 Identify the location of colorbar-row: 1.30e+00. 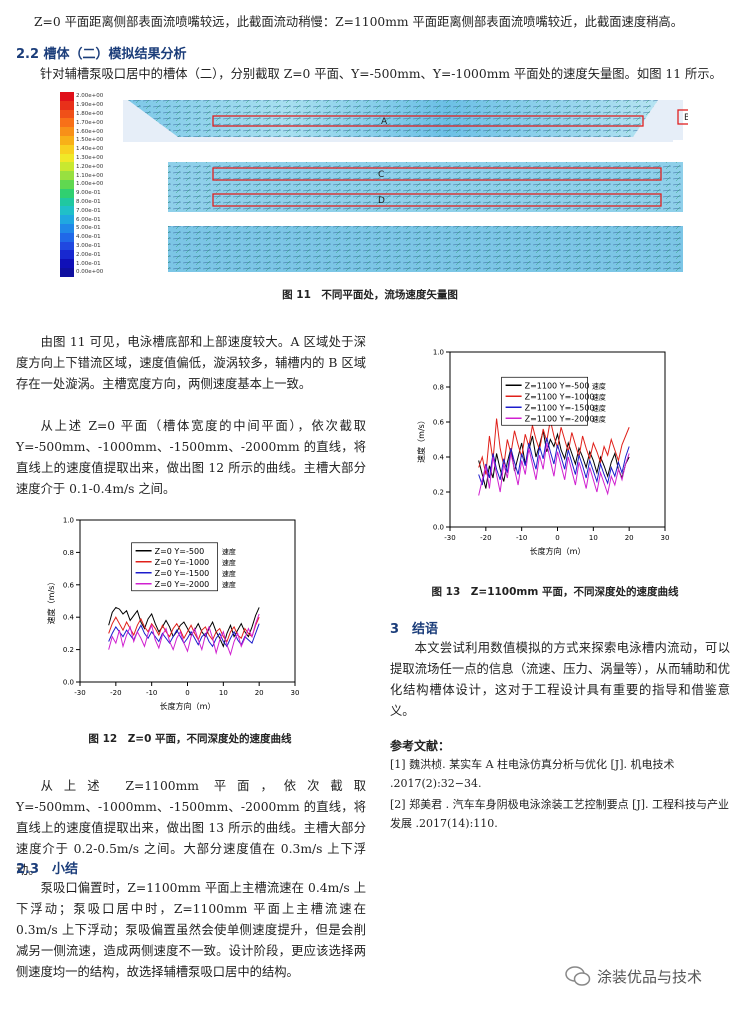
(82, 158).